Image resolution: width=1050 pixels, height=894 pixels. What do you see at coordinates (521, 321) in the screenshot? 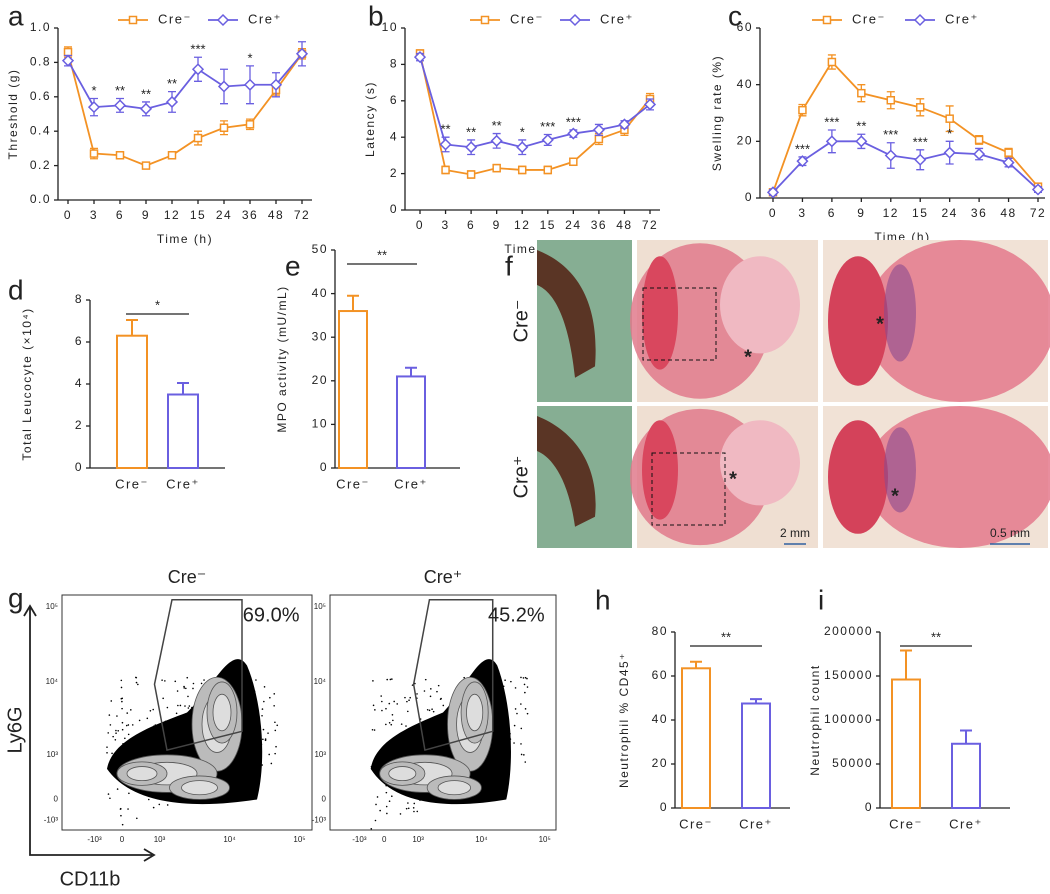
I see `row-label: Cre⁻` at bounding box center [521, 321].